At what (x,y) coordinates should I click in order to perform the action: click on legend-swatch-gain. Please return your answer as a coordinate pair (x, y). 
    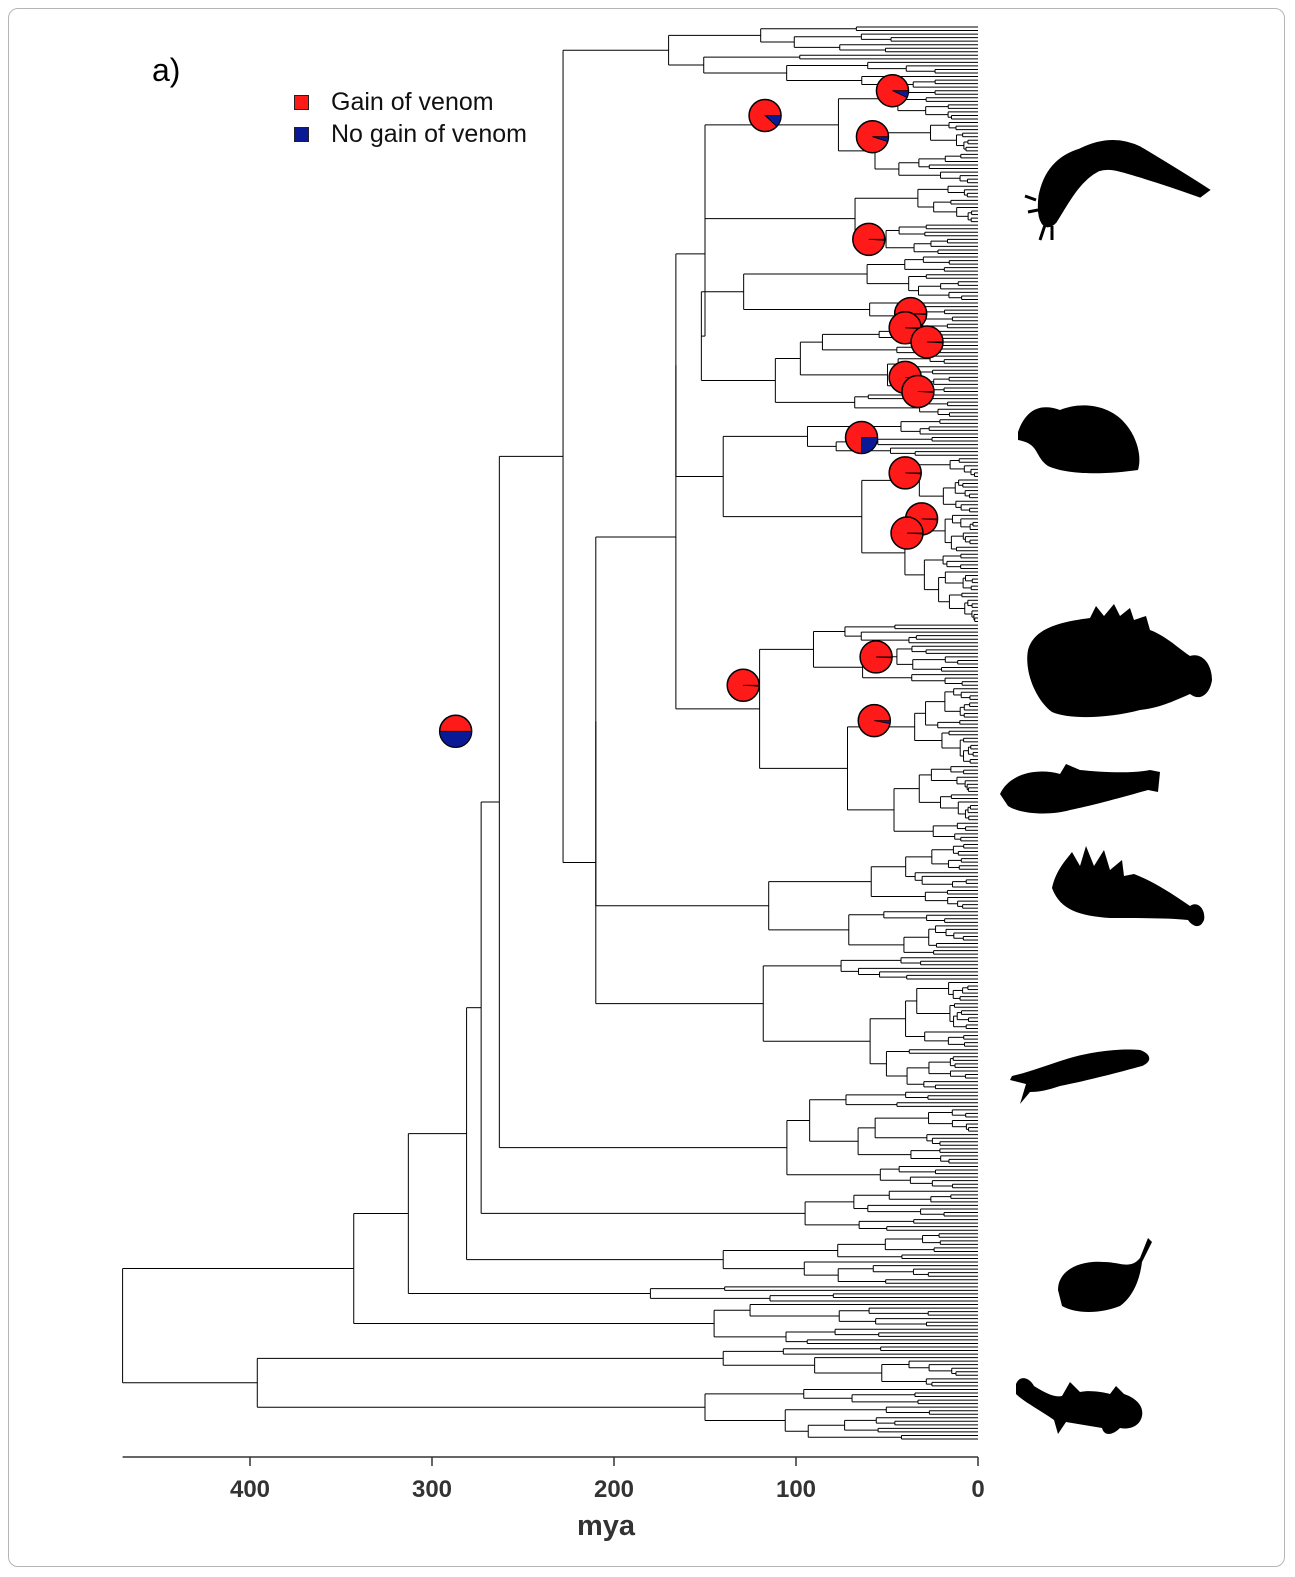
    Looking at the image, I should click on (301, 102).